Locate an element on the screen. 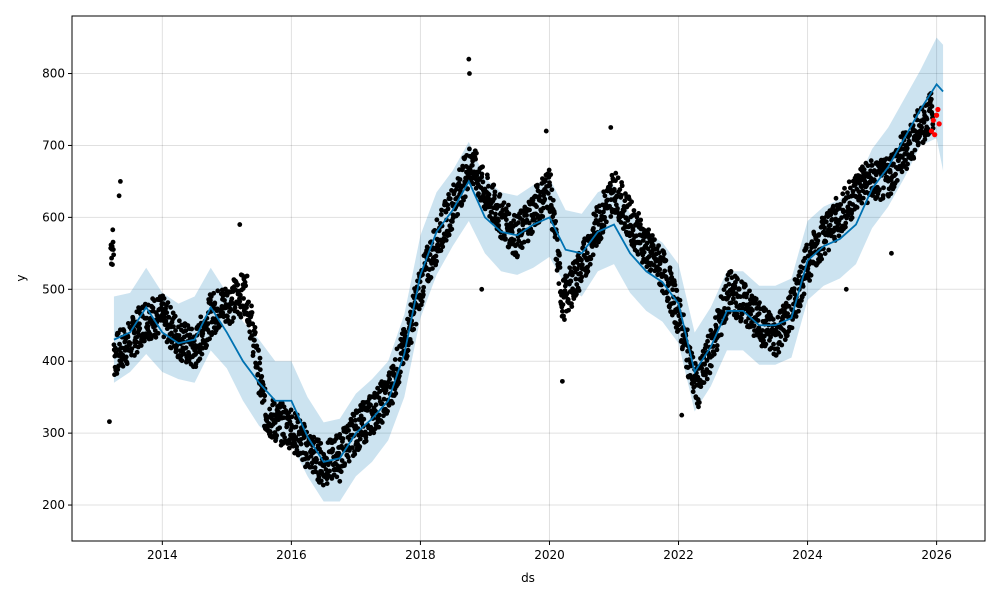 The image size is (1000, 600). x-tick-label: 2020 is located at coordinates (549, 555).